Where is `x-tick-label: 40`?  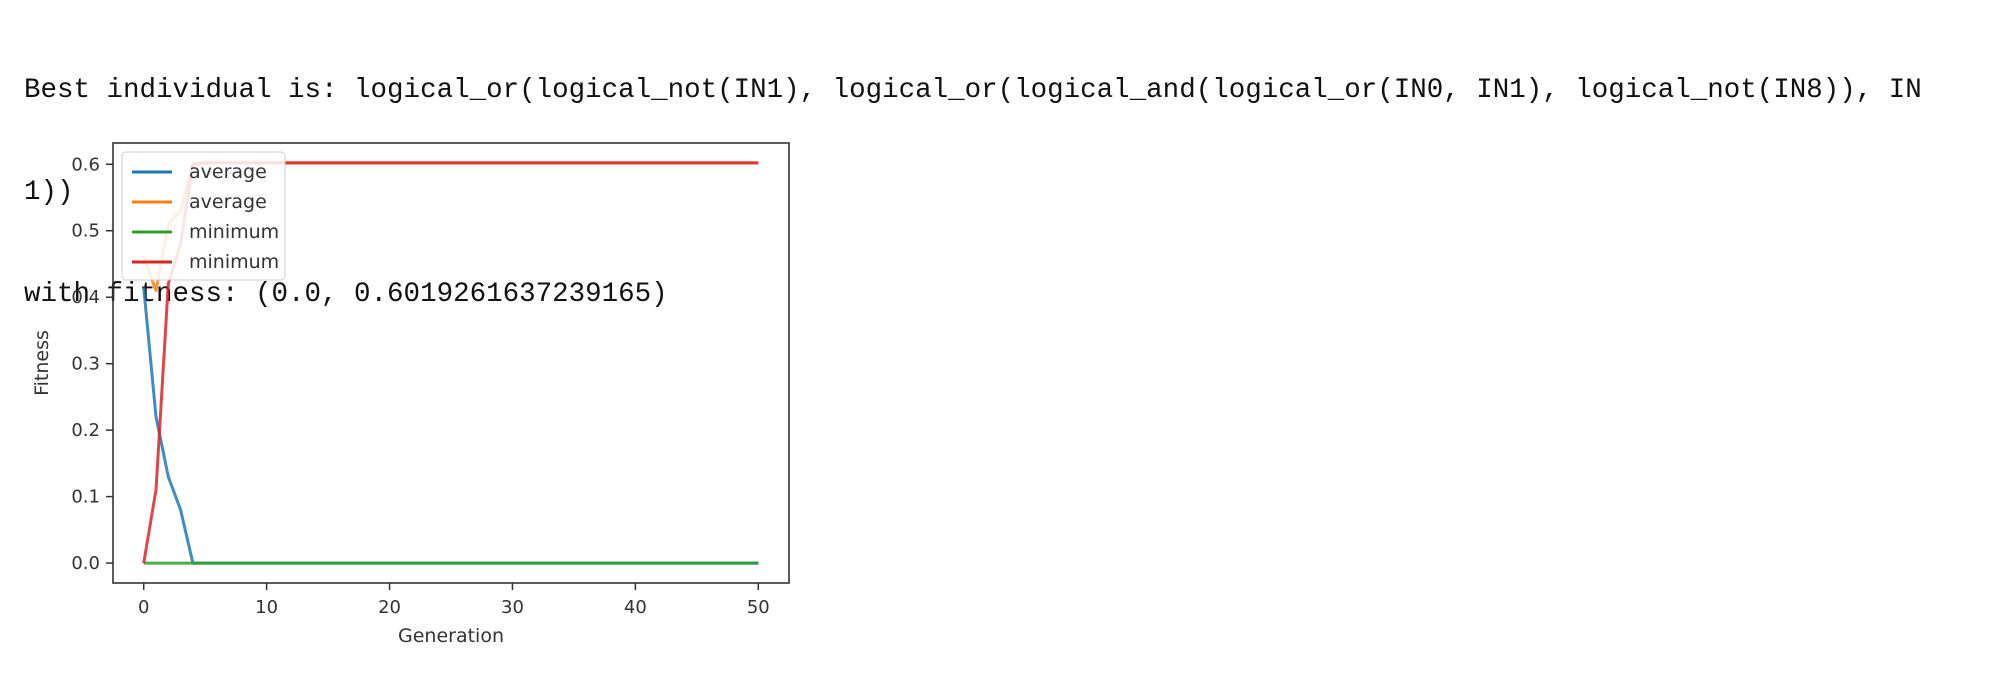
x-tick-label: 40 is located at coordinates (635, 607).